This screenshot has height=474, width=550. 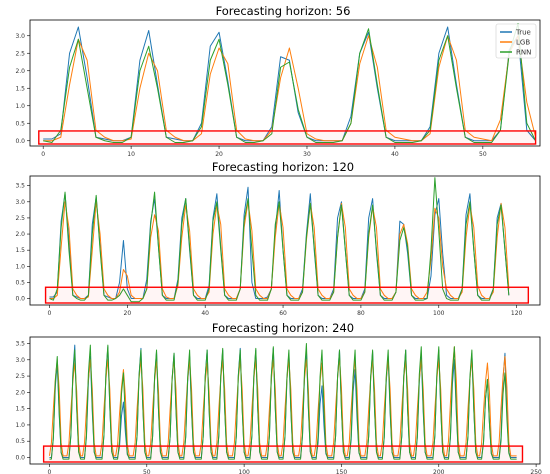 What do you see at coordinates (523, 33) in the screenshot?
I see `legend-label-true: True` at bounding box center [523, 33].